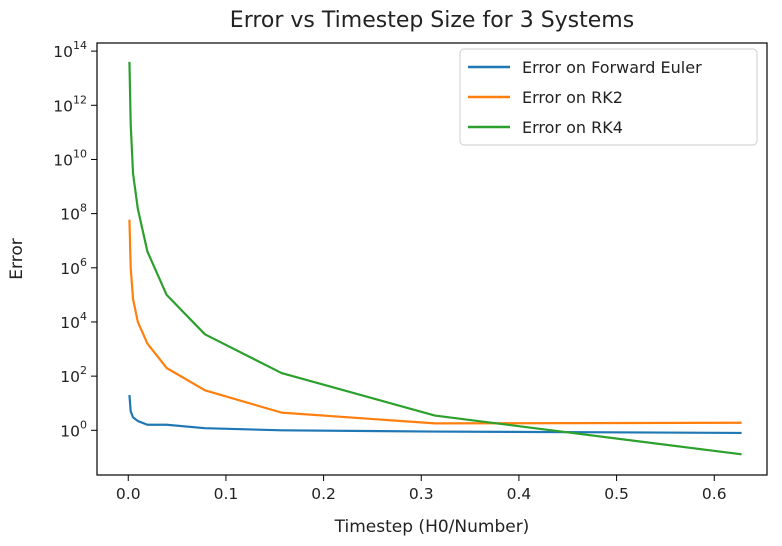  I want to click on y-tick-label: 10⁴, so click(73, 321).